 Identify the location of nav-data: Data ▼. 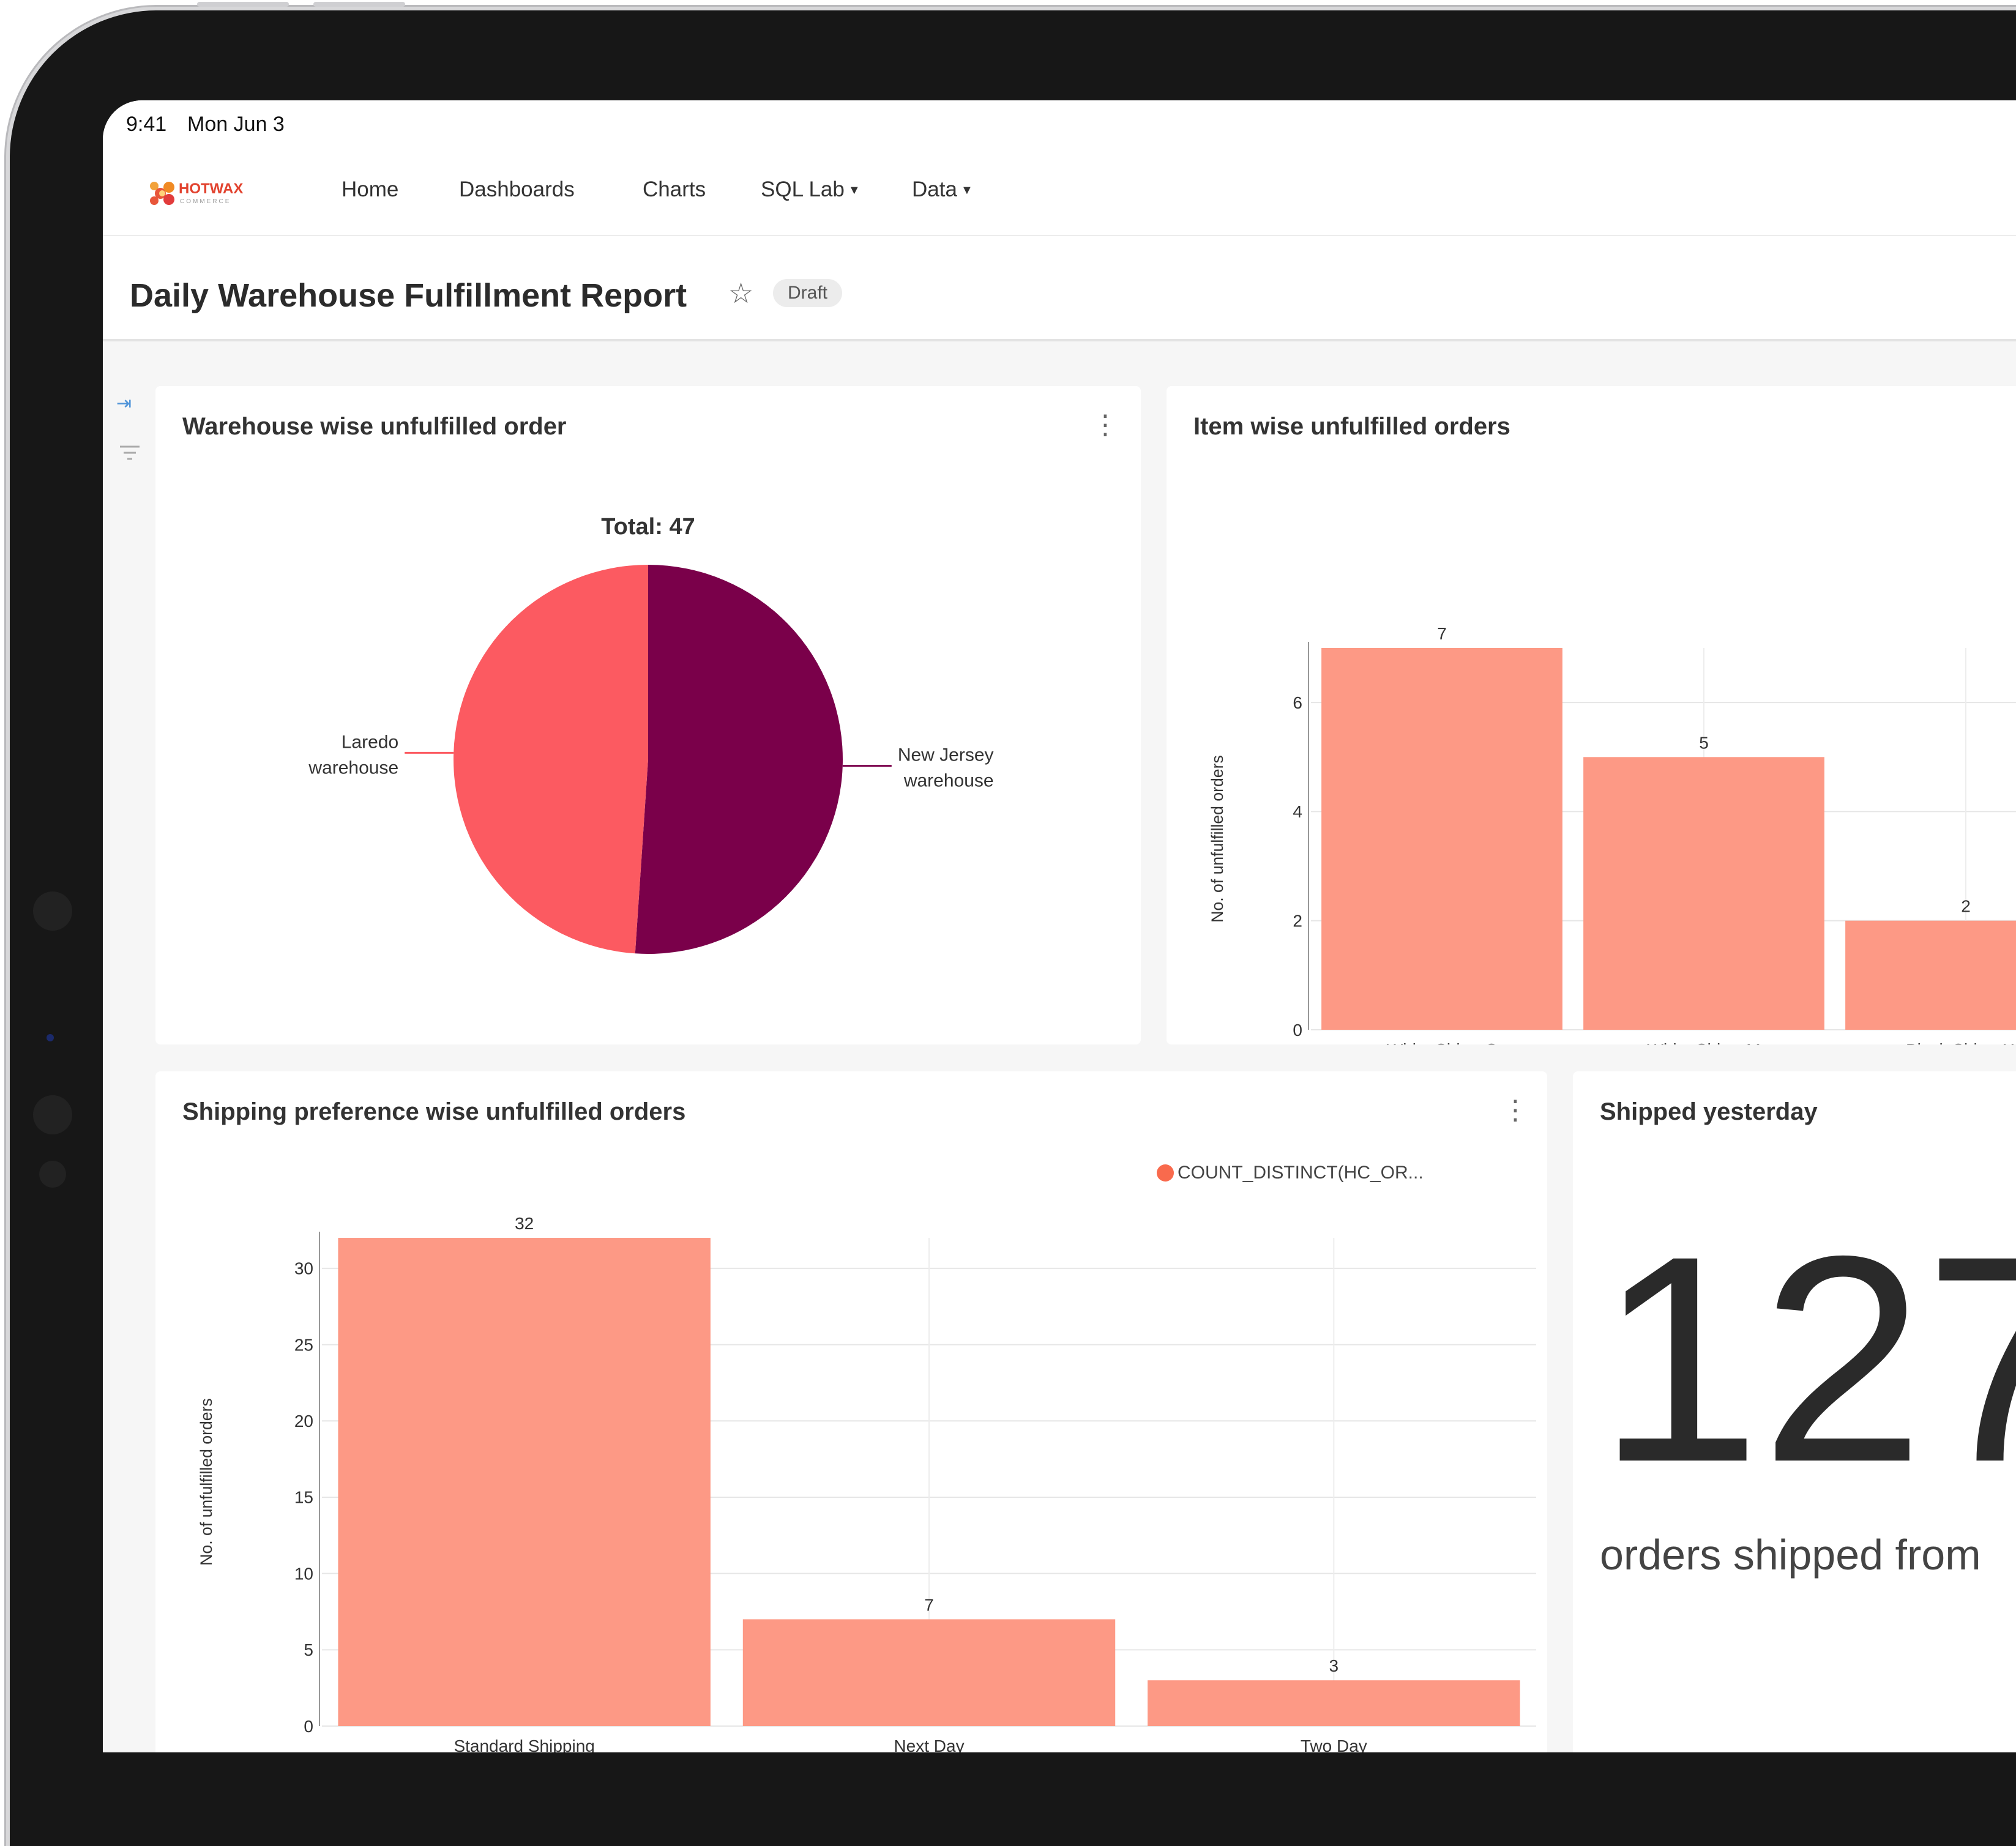
(942, 189).